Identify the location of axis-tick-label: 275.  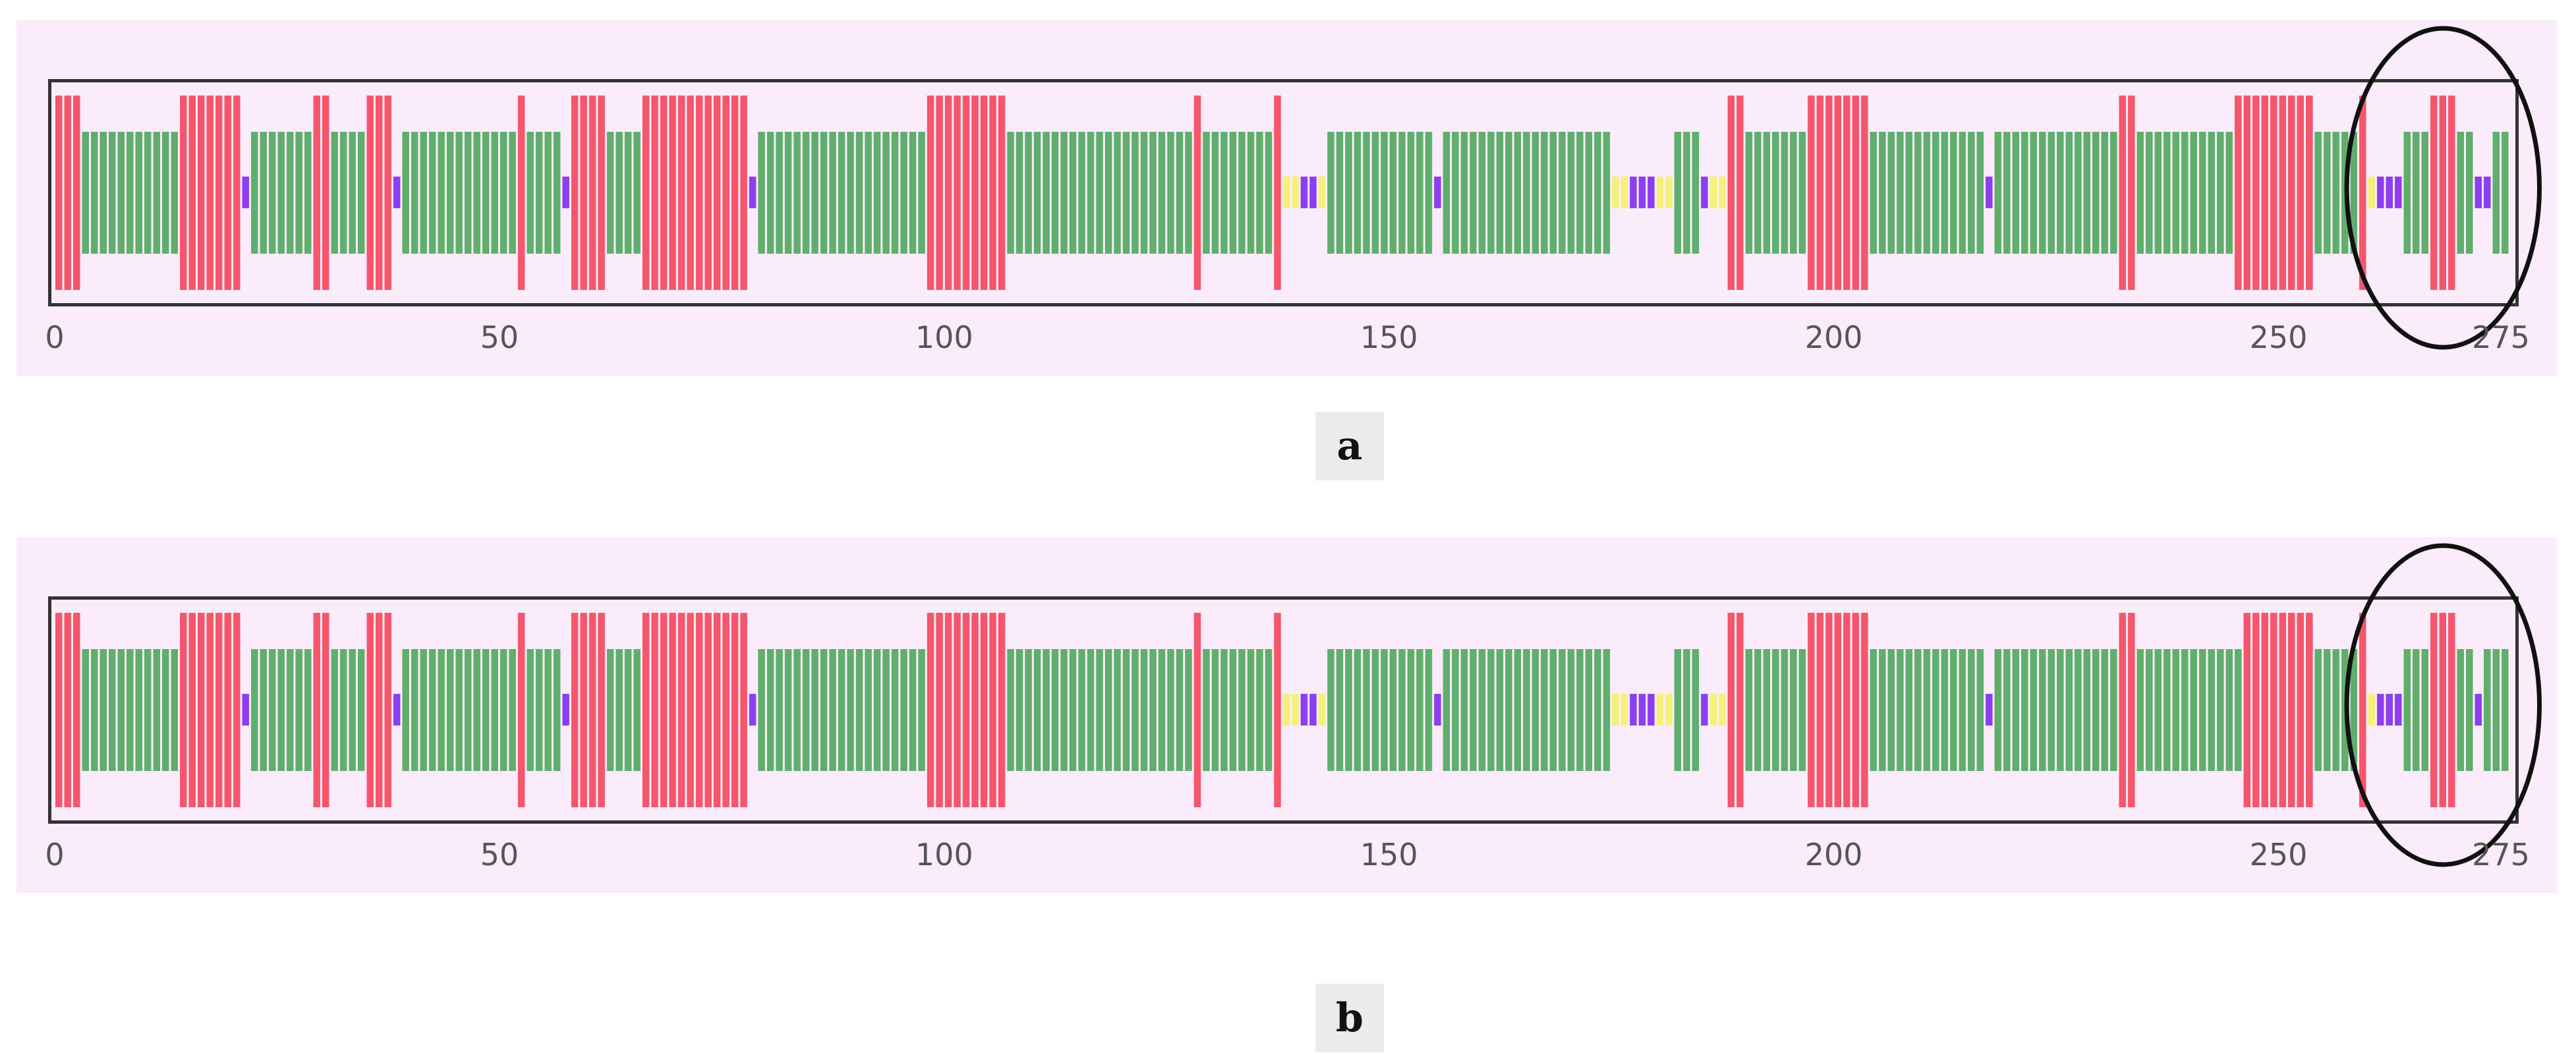
(2501, 854).